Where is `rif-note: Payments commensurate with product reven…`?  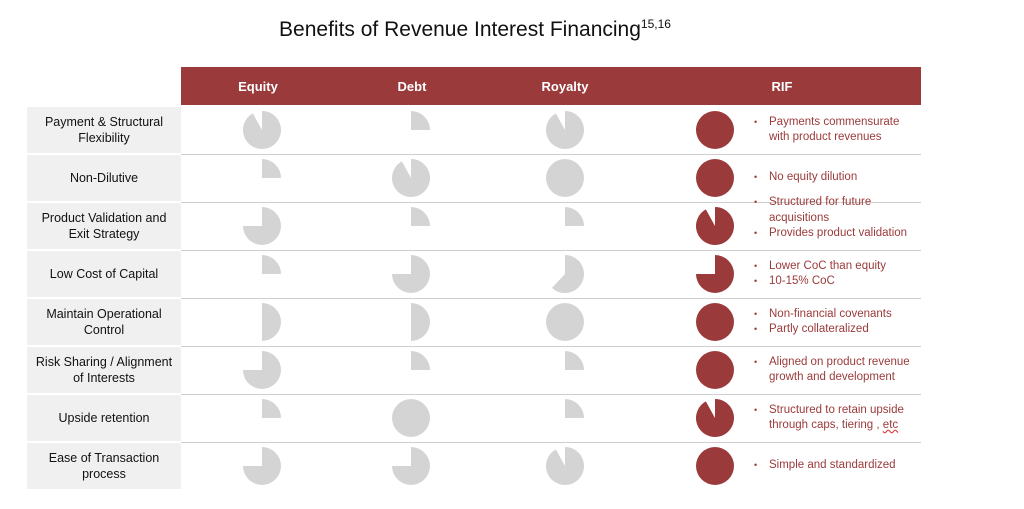 rif-note: Payments commensurate with product reven… is located at coordinates (837, 130).